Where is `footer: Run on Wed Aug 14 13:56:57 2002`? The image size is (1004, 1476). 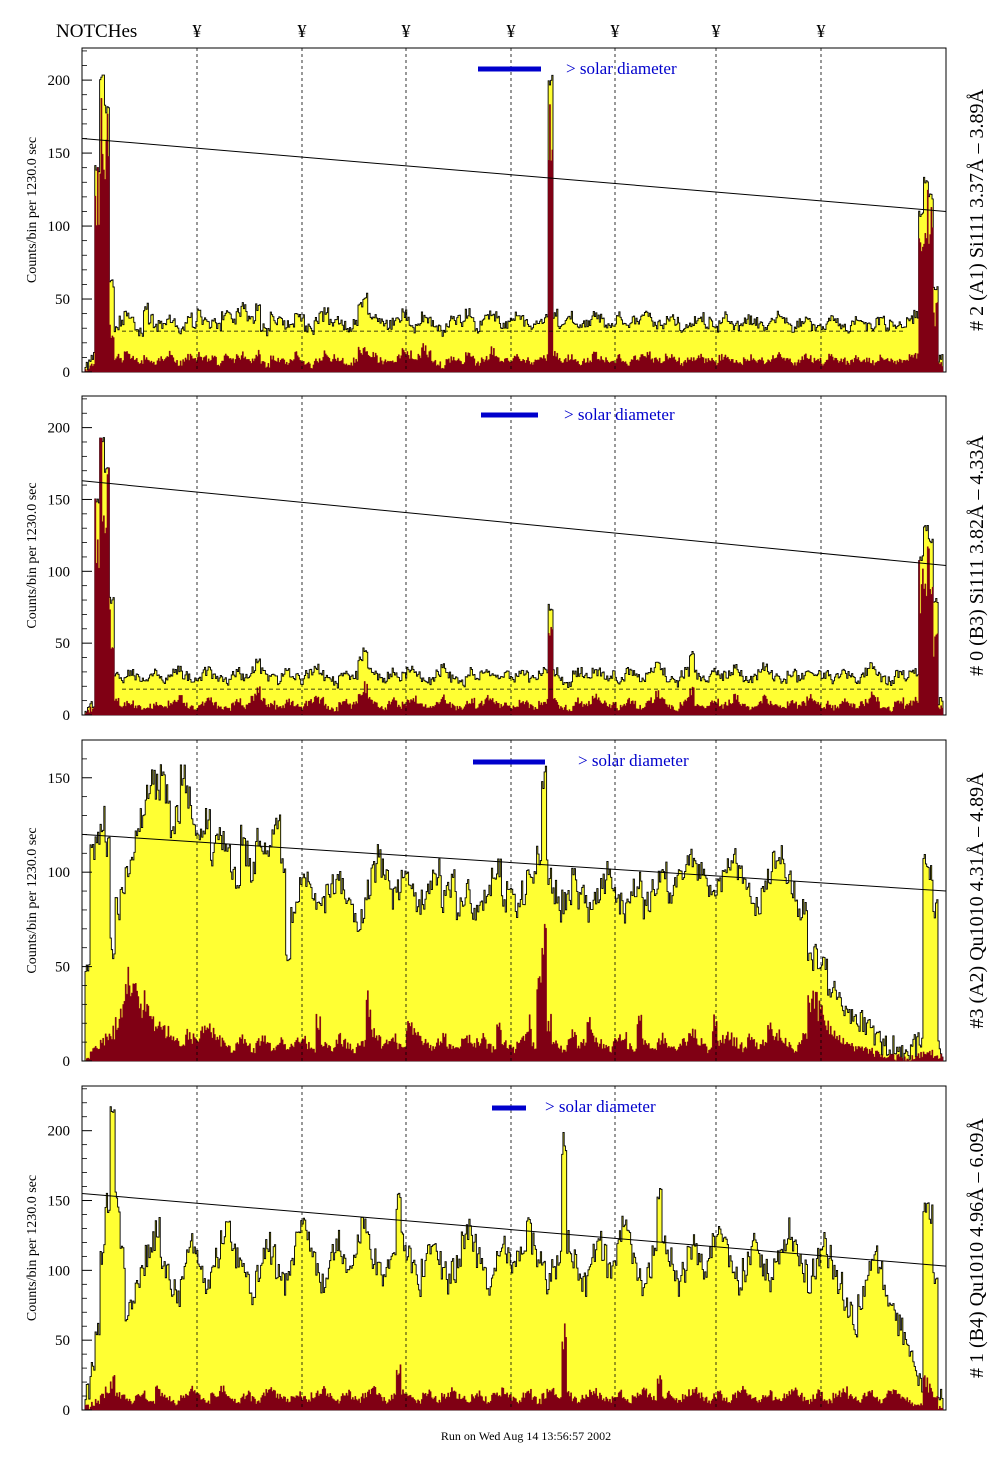
footer: Run on Wed Aug 14 13:56:57 2002 is located at coordinates (526, 1436).